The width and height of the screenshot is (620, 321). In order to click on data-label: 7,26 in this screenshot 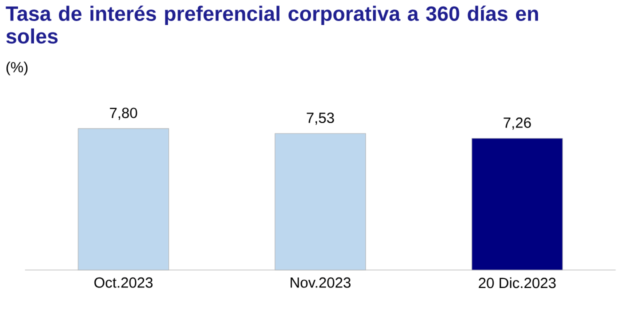, I will do `click(517, 124)`.